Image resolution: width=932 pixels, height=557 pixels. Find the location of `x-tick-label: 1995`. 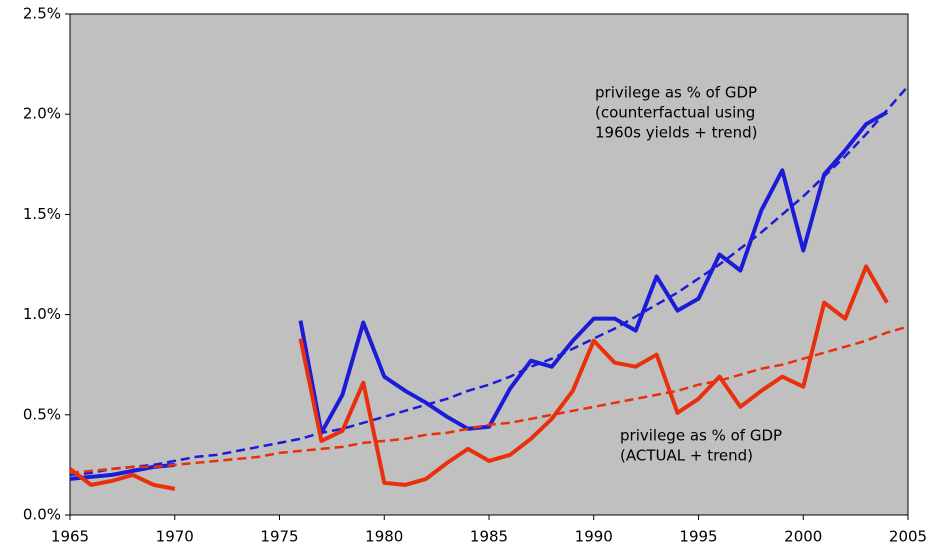

x-tick-label: 1995 is located at coordinates (698, 537).